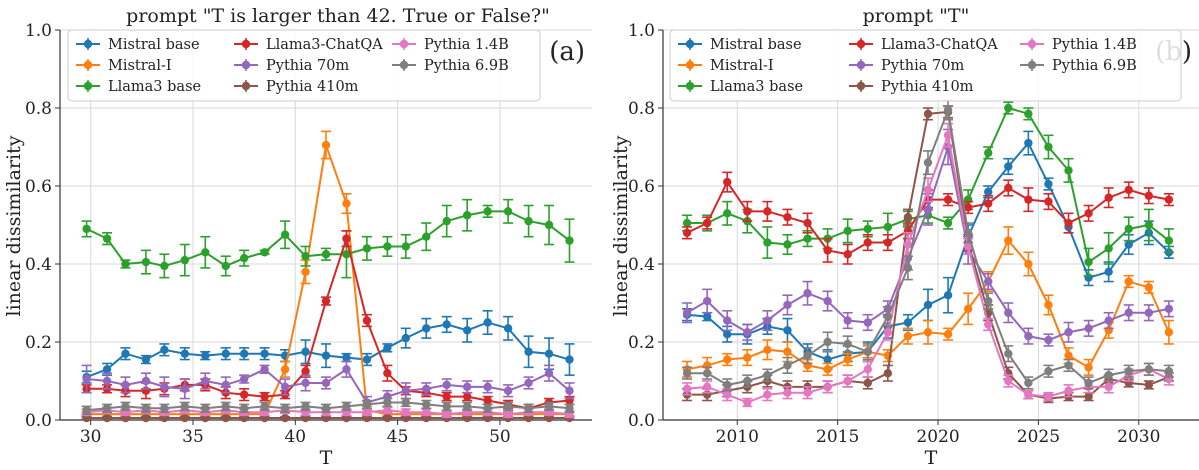 The width and height of the screenshot is (1199, 470). What do you see at coordinates (641, 31) in the screenshot?
I see `y-tick-label: 1.0` at bounding box center [641, 31].